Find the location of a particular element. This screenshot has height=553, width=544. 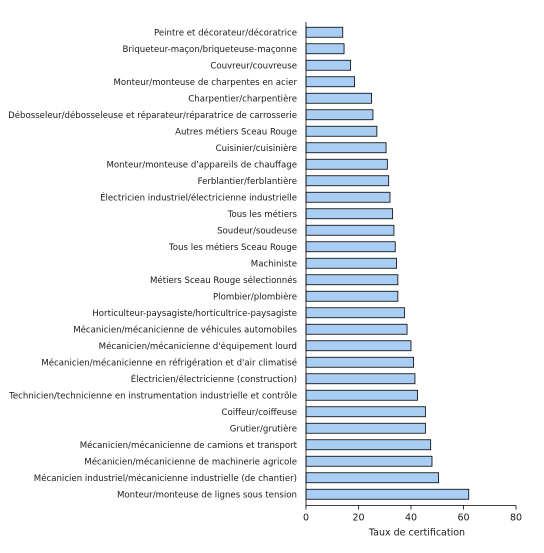

category-label: Couvreur/couvreuse is located at coordinates (253, 66).